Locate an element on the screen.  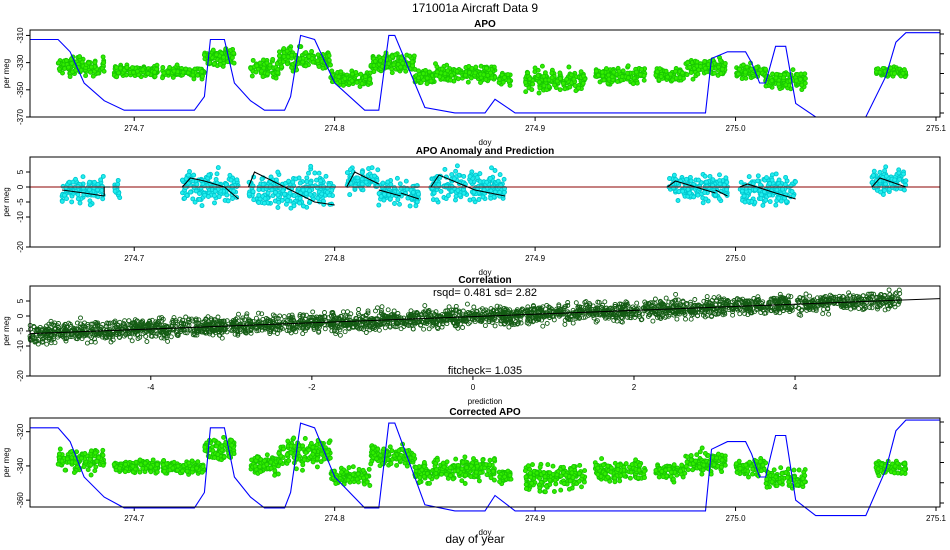
x-tick-label: 274.8 is located at coordinates (335, 128).